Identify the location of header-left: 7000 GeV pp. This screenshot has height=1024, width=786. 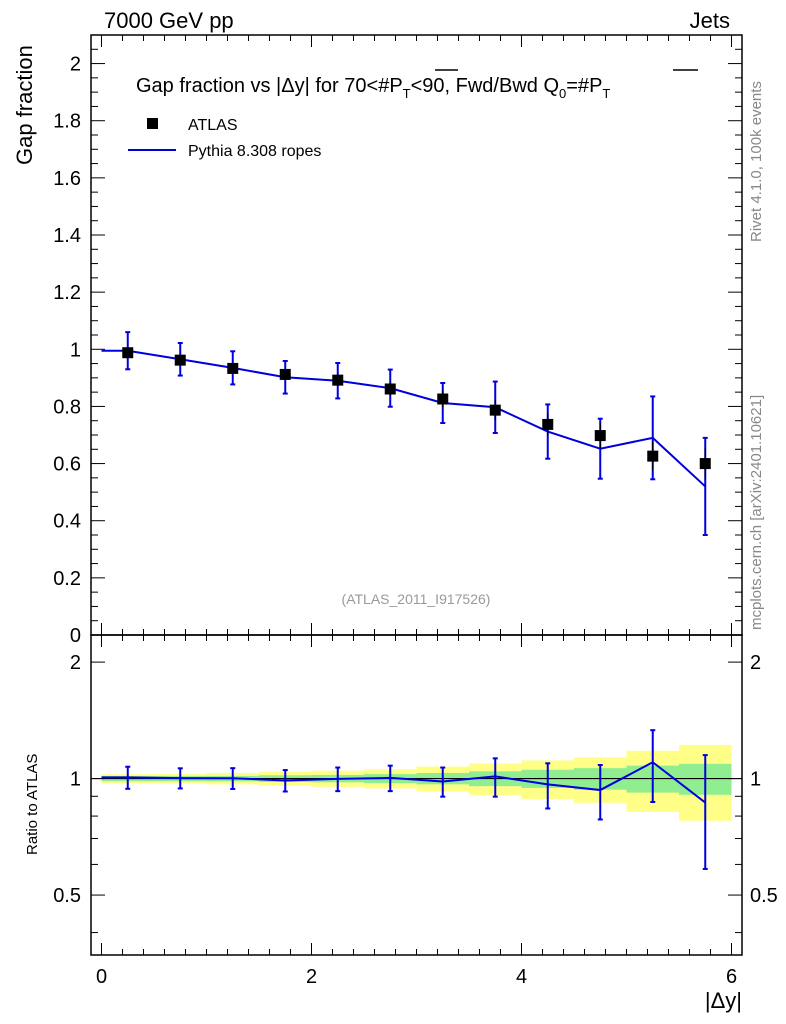
(169, 20).